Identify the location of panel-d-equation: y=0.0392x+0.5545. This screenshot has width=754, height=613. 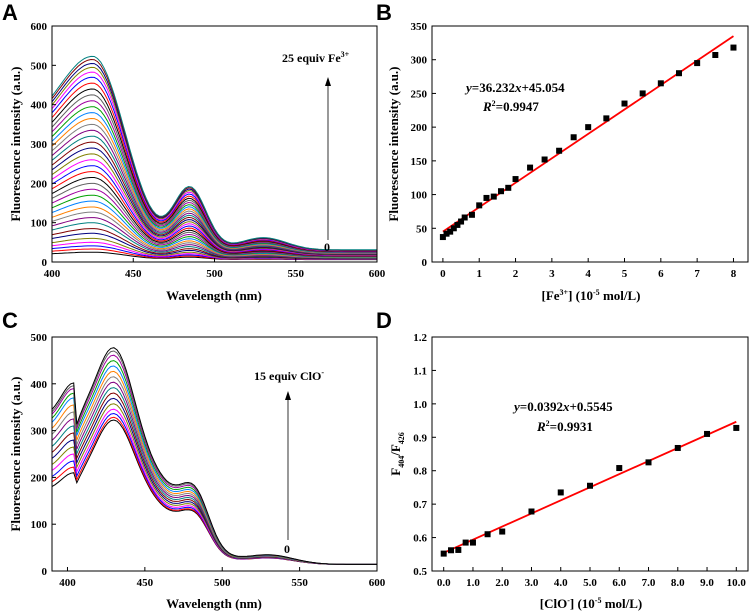
(562, 406).